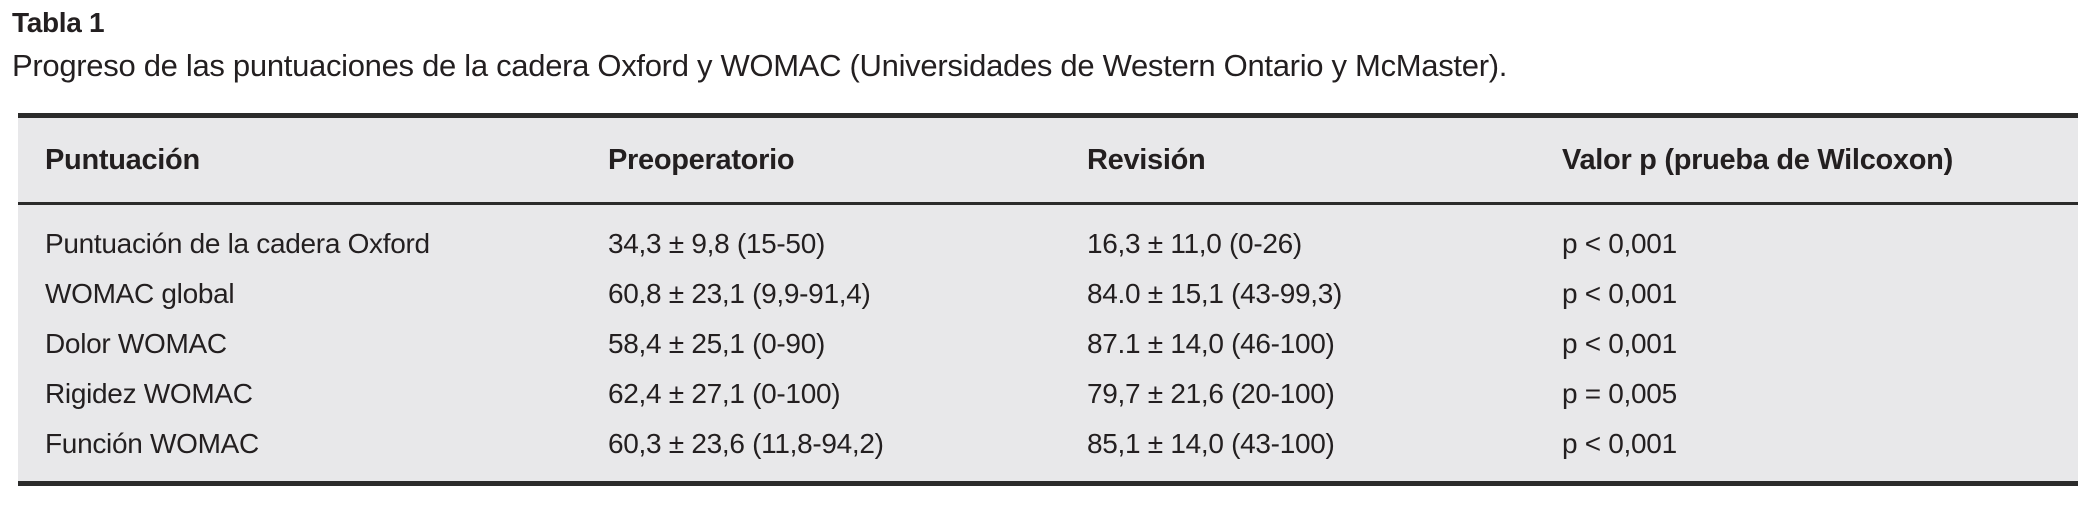  I want to click on column-header-revision: Revisión, so click(1146, 159).